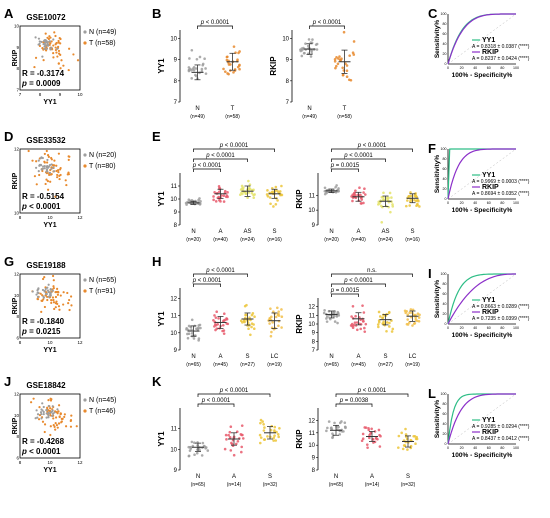  I want to click on legend-label: YY1, so click(488, 40).